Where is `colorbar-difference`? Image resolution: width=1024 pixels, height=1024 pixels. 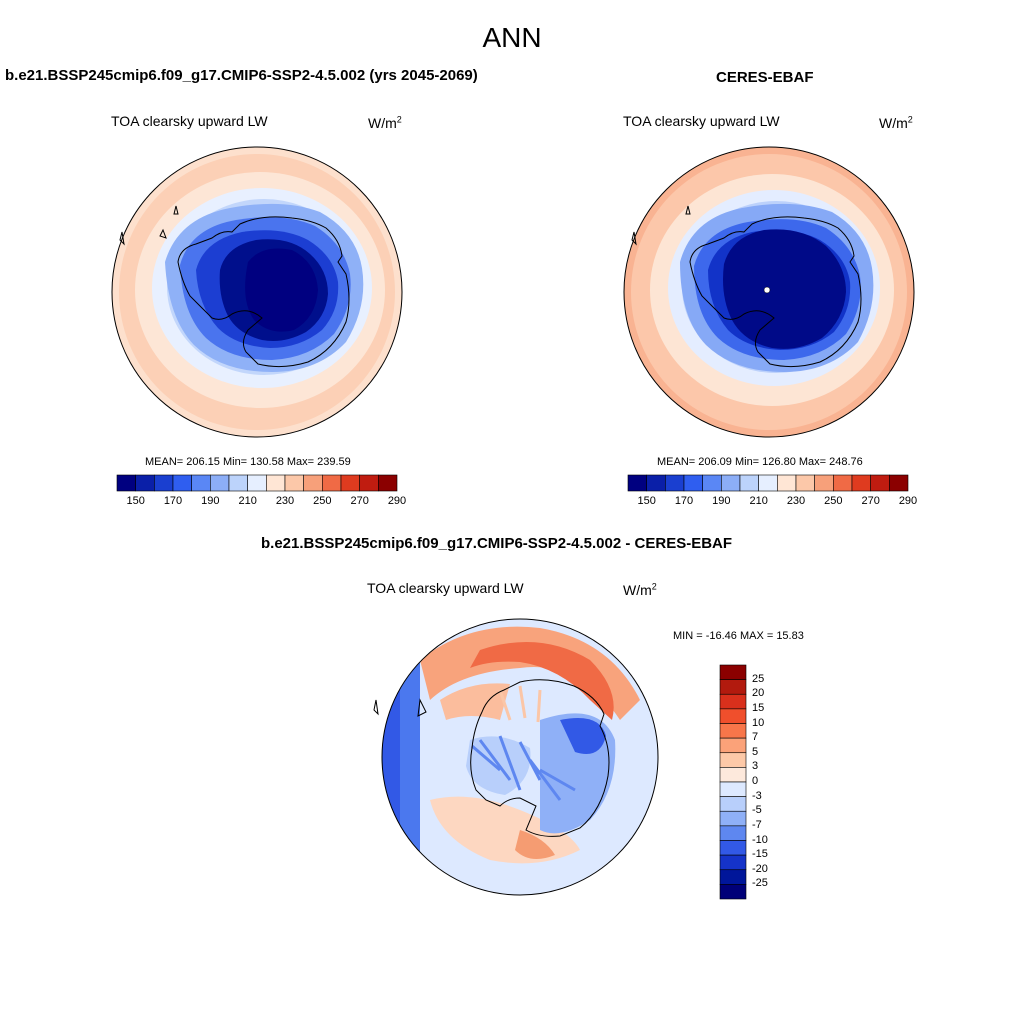
colorbar-difference is located at coordinates (733, 782).